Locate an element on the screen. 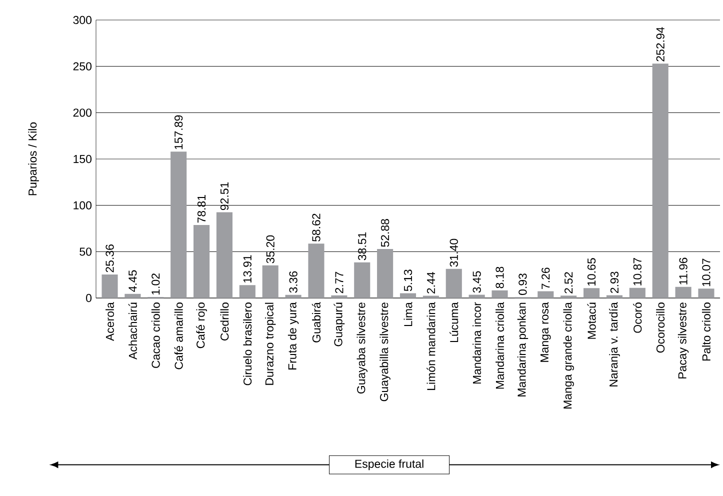  data-label: 52.88 is located at coordinates (385, 233).